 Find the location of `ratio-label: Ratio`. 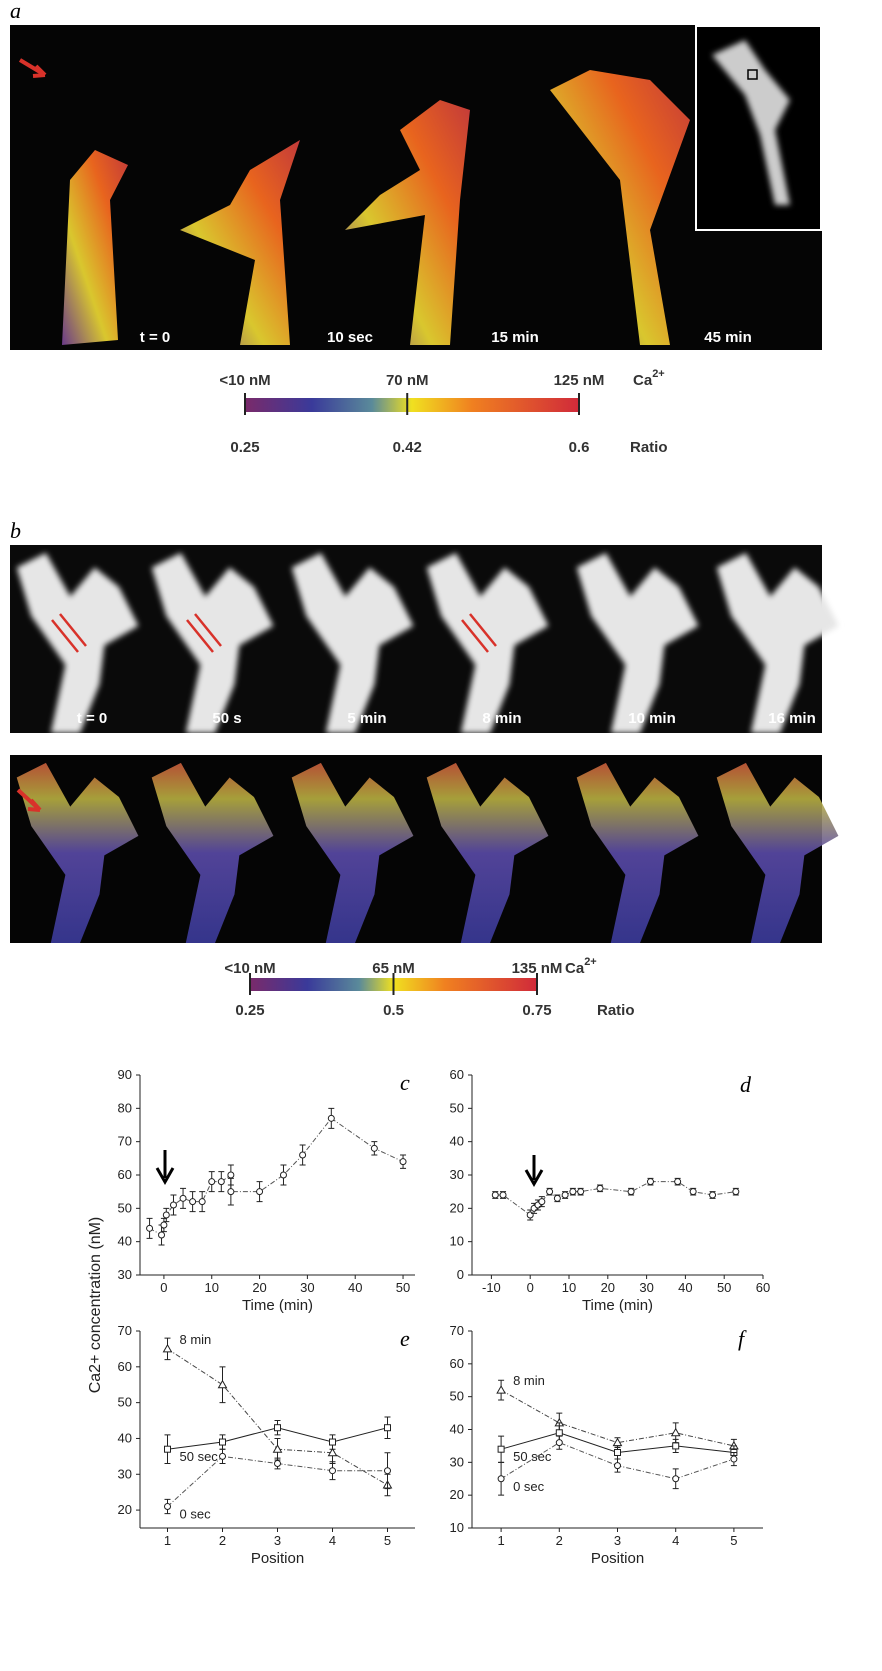

ratio-label: Ratio is located at coordinates (616, 1010).